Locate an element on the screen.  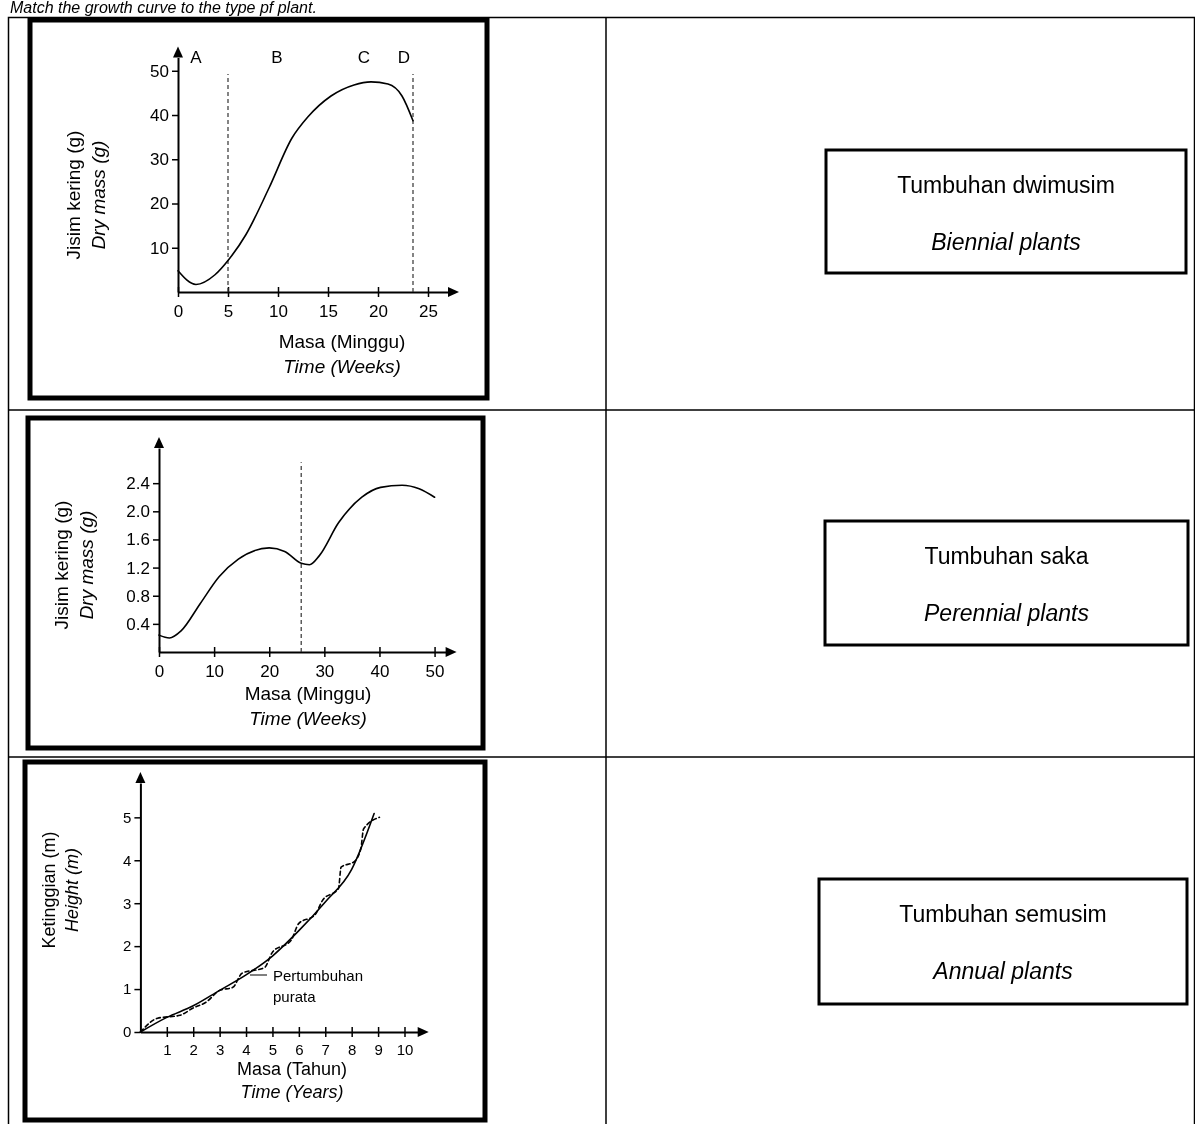
y-tick-label: 2 is located at coordinates (127, 946).